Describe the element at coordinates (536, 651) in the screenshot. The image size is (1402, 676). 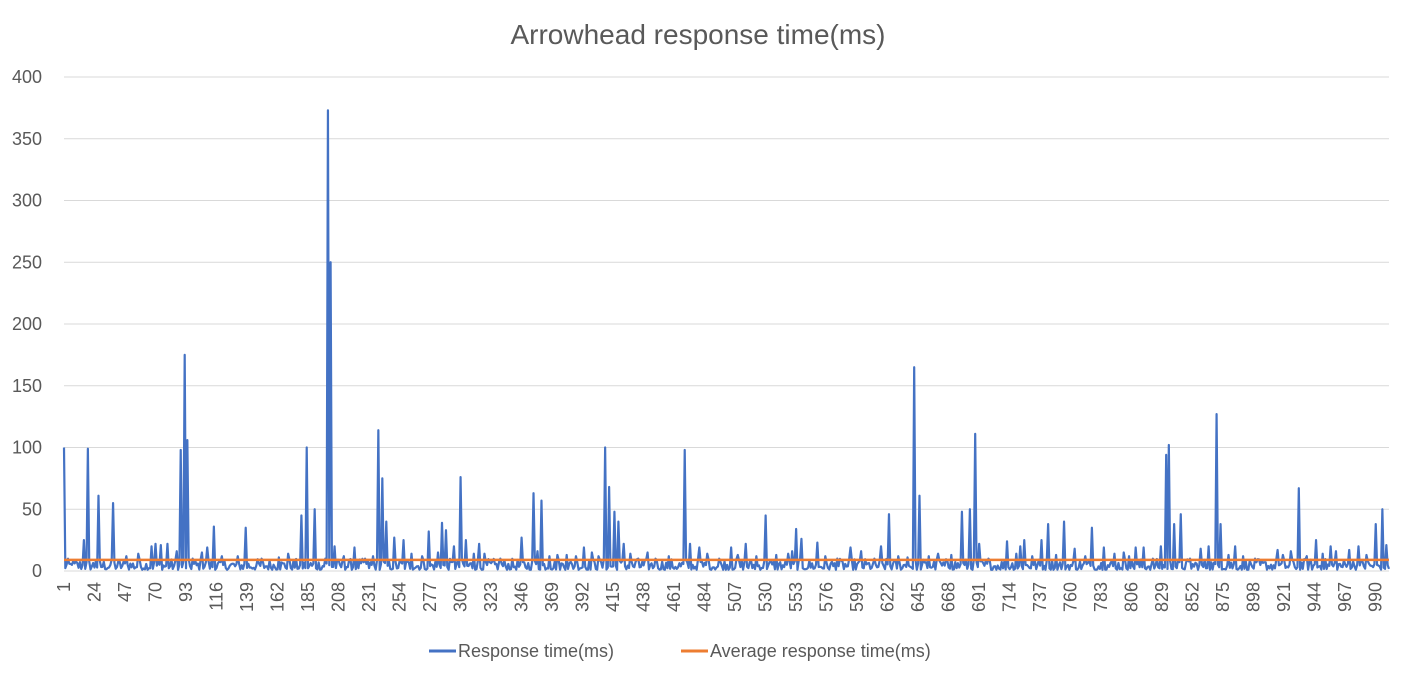
I see `legend-label: Response time(ms)` at that location.